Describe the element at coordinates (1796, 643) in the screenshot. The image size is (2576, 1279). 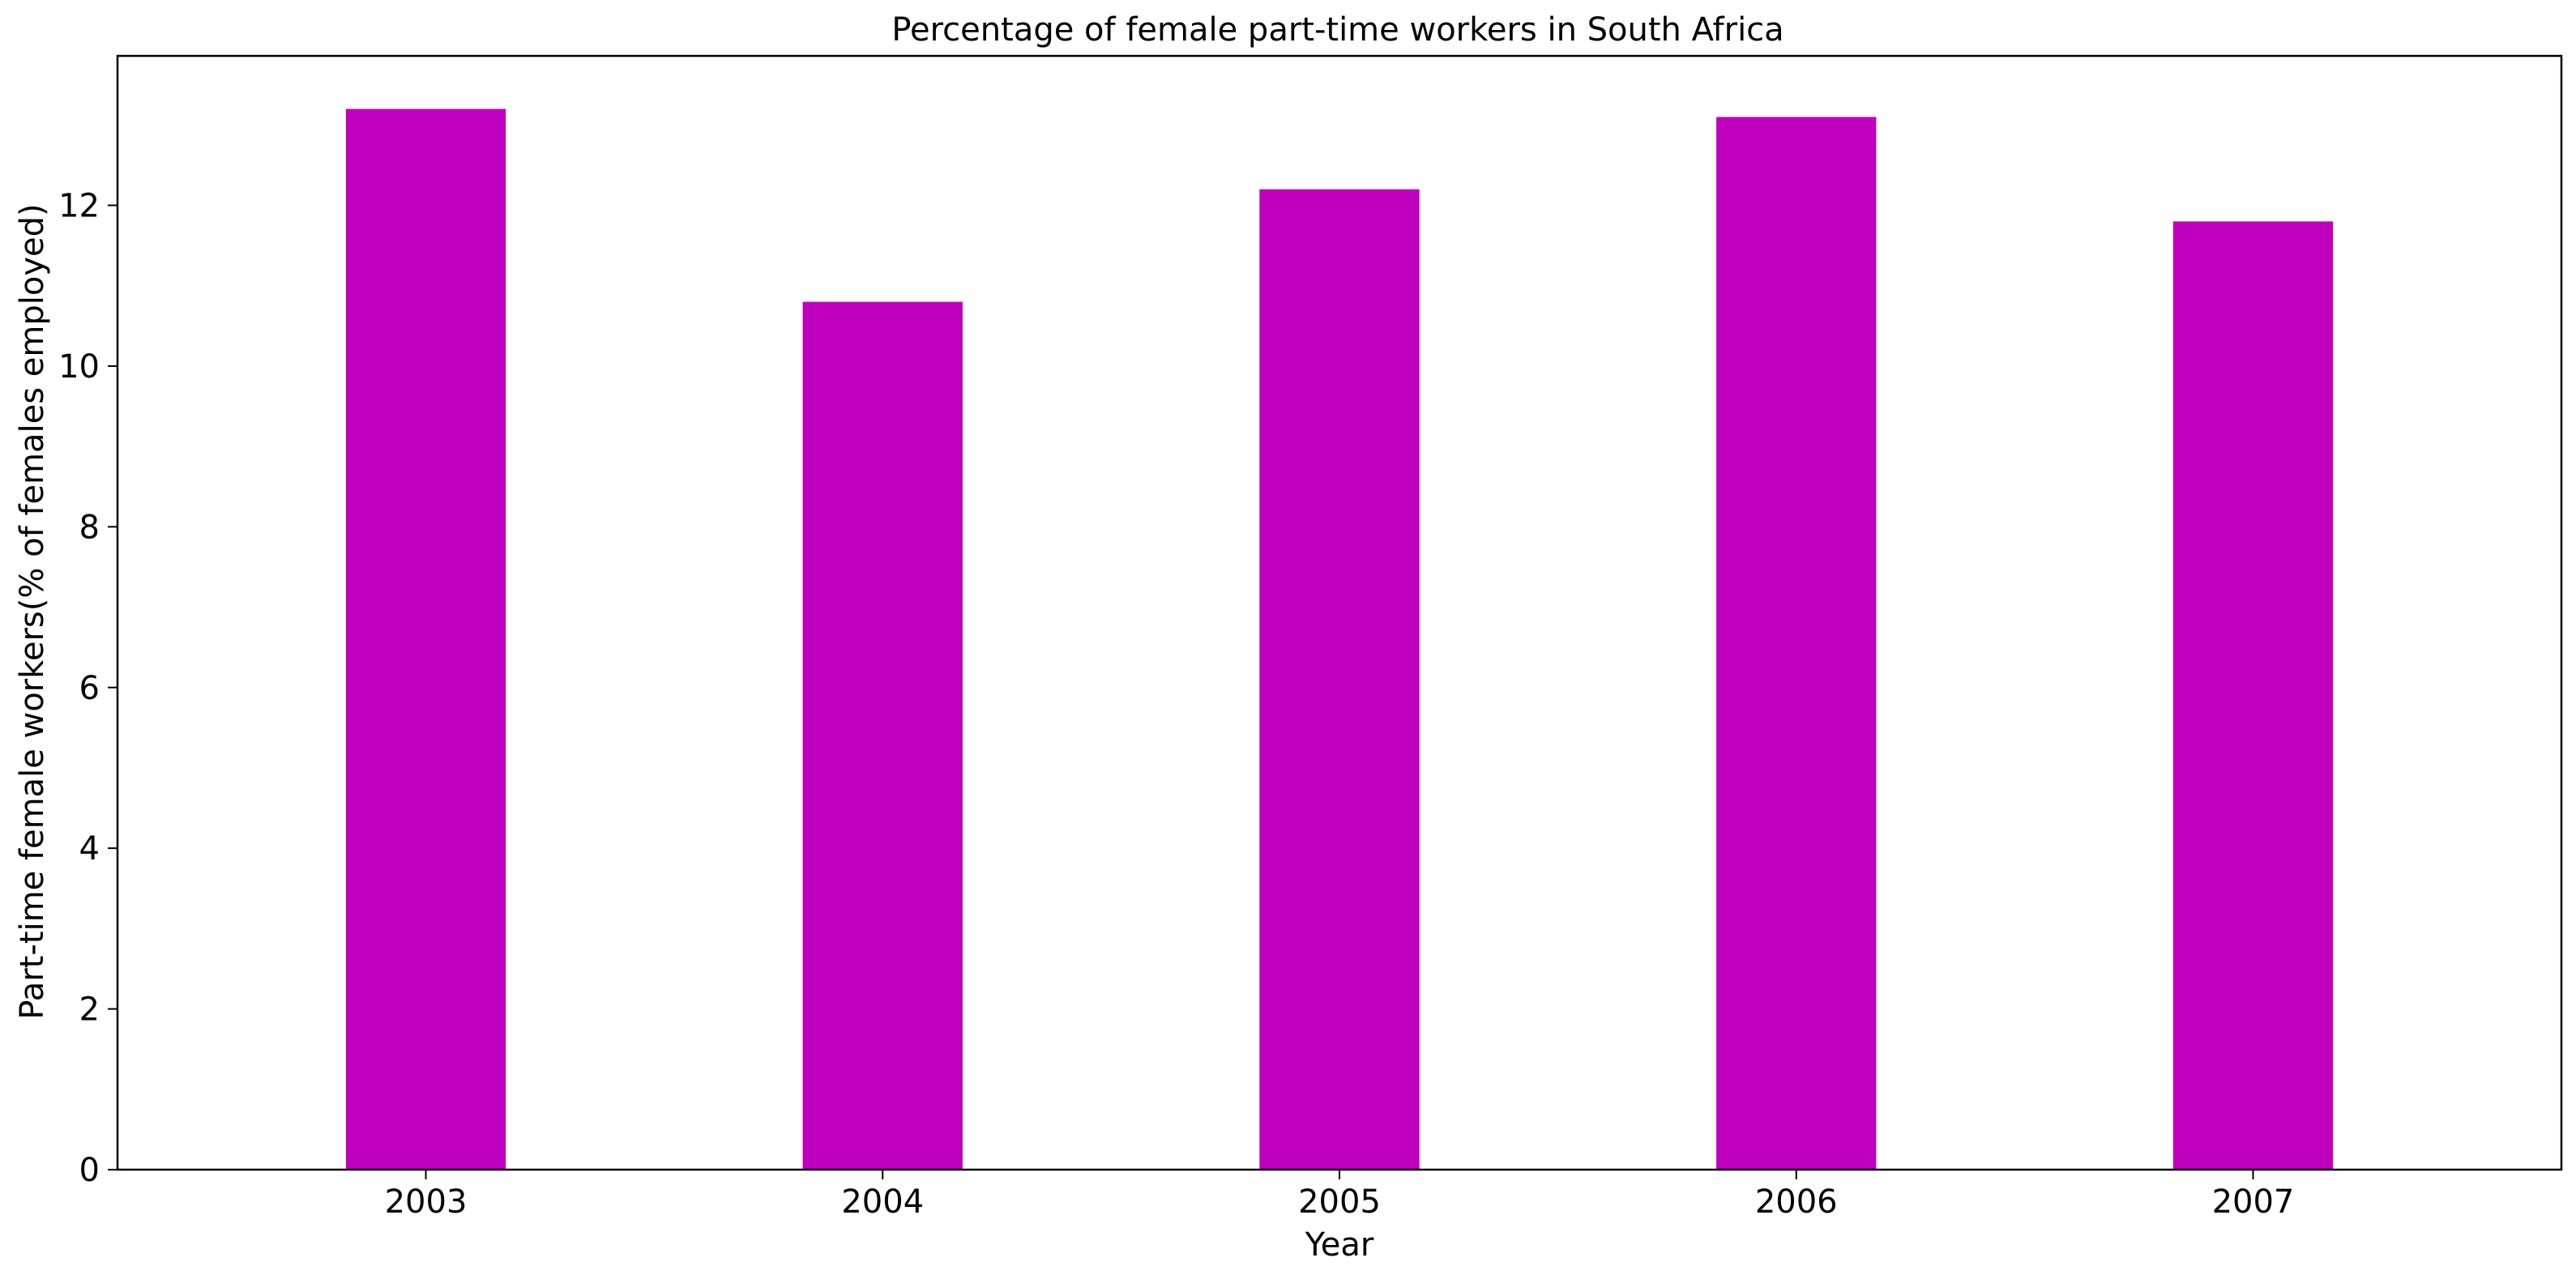
I see `bar-2006` at that location.